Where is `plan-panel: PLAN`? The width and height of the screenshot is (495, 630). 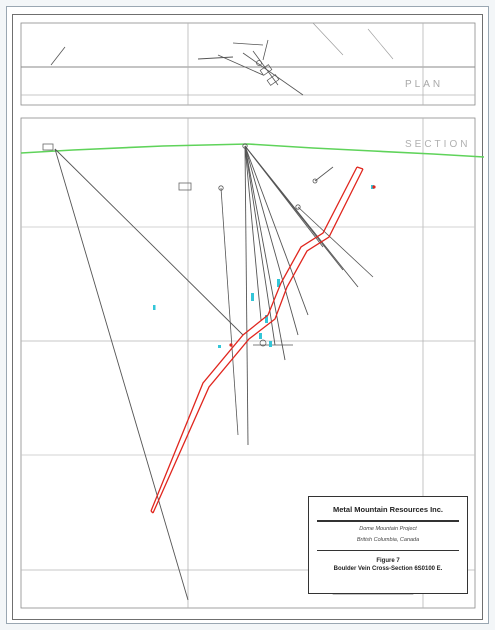 plan-panel: PLAN is located at coordinates (248, 64).